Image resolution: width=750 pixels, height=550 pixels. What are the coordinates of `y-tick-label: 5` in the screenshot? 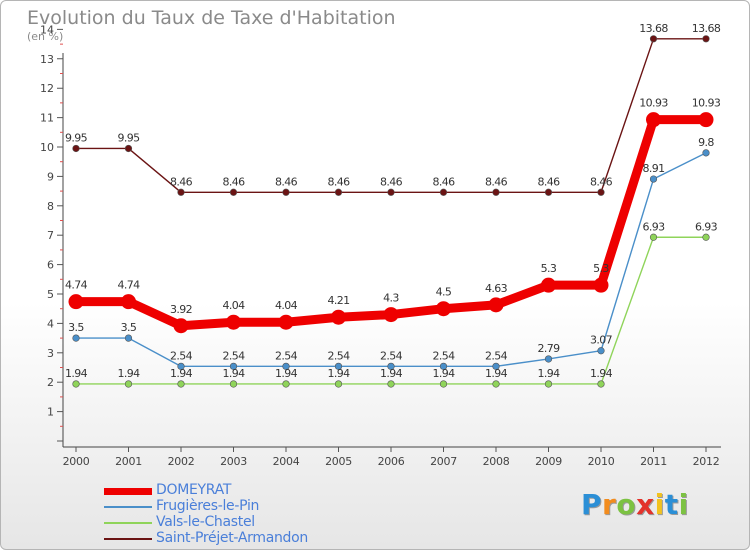 It's located at (50, 294).